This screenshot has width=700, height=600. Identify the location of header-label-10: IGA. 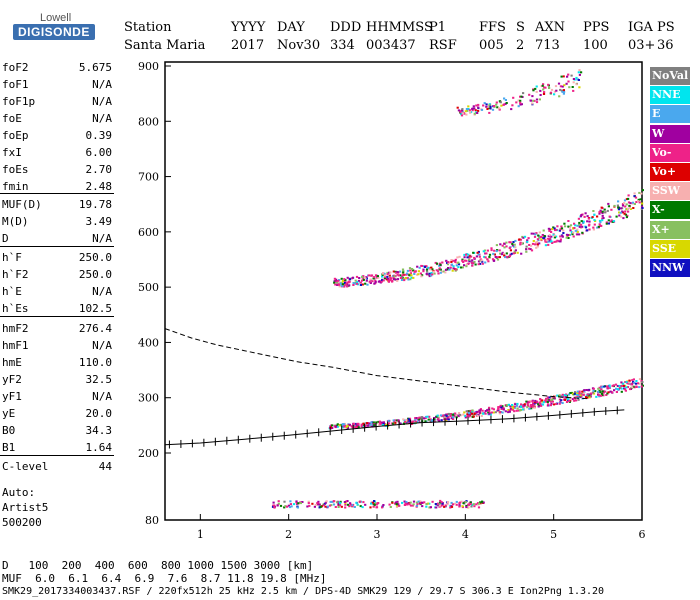
(640, 27).